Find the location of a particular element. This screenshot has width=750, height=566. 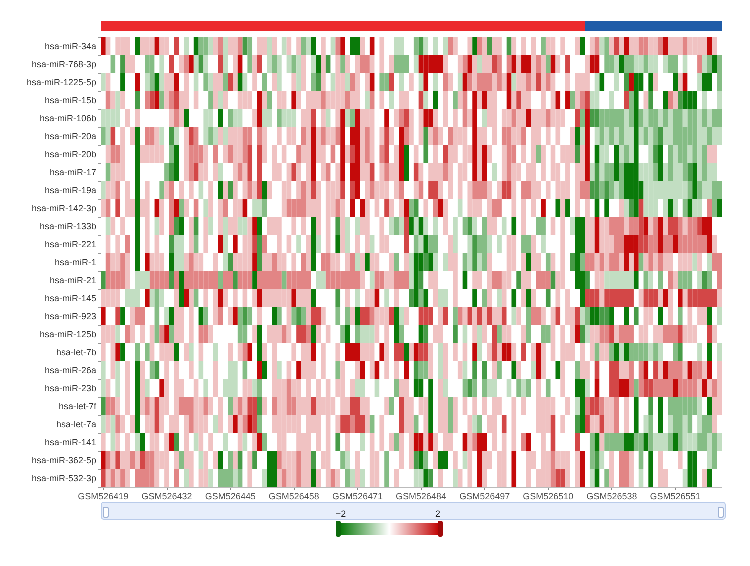

y-tick-label: hsa-miR-532-3p is located at coordinates (64, 479).